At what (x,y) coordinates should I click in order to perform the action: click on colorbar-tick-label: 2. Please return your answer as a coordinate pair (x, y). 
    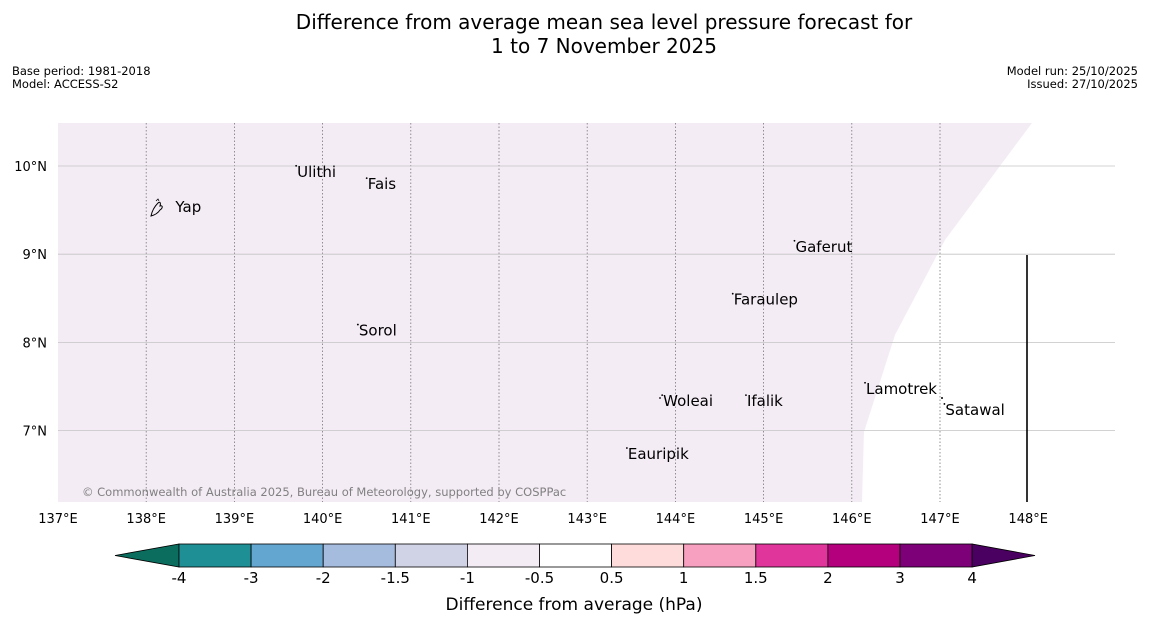
    Looking at the image, I should click on (828, 578).